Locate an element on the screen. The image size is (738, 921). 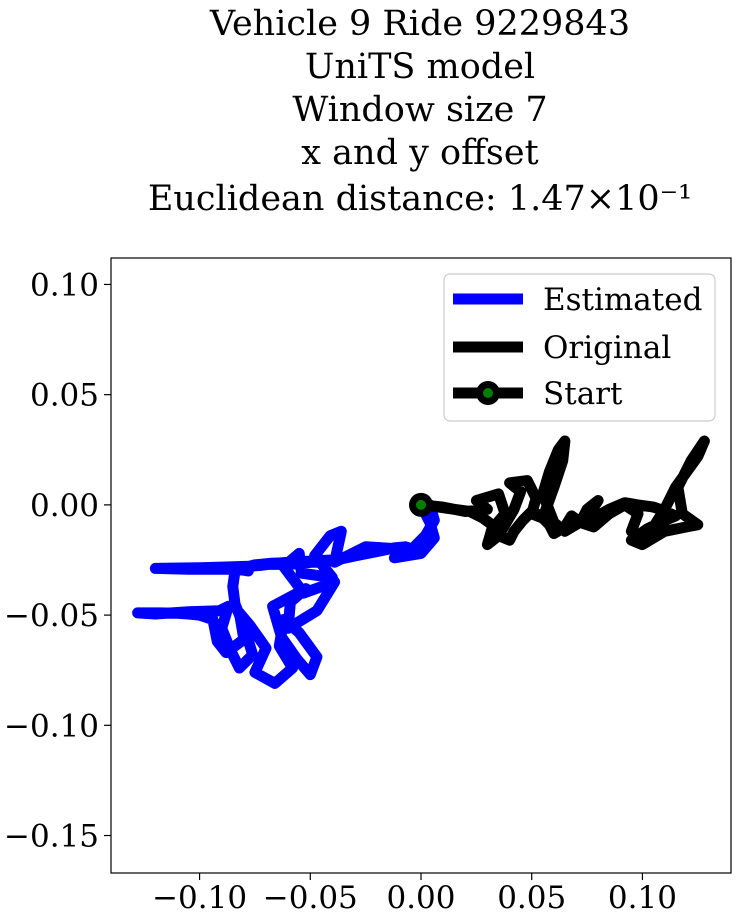
y-tick-label: 0.00 is located at coordinates (64, 506).